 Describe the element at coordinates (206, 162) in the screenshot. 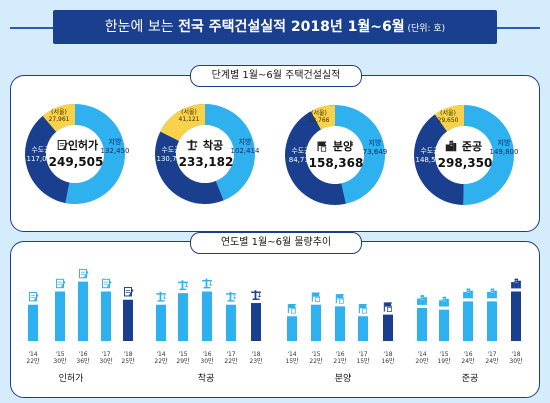

I see `center-total: 233,182` at that location.